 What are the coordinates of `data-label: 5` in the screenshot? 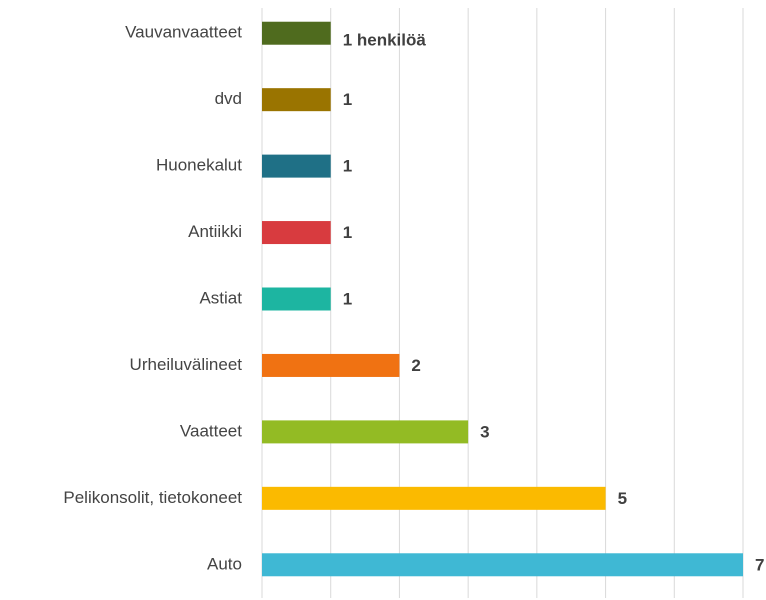 It's located at (622, 498).